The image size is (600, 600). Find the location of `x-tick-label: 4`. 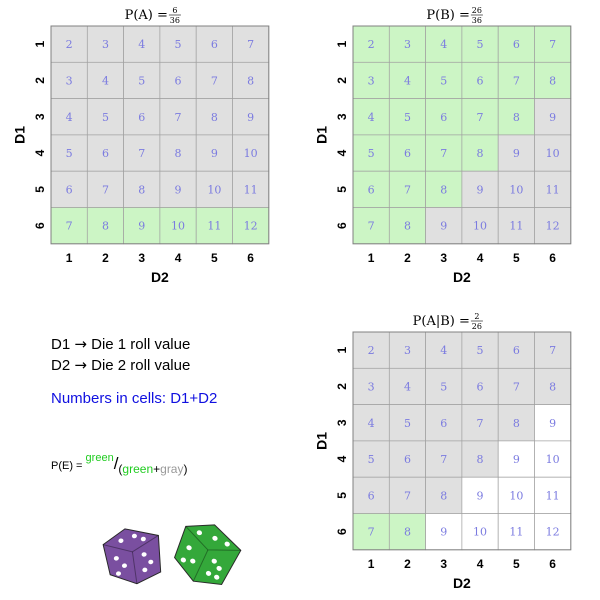

x-tick-label: 4 is located at coordinates (178, 258).